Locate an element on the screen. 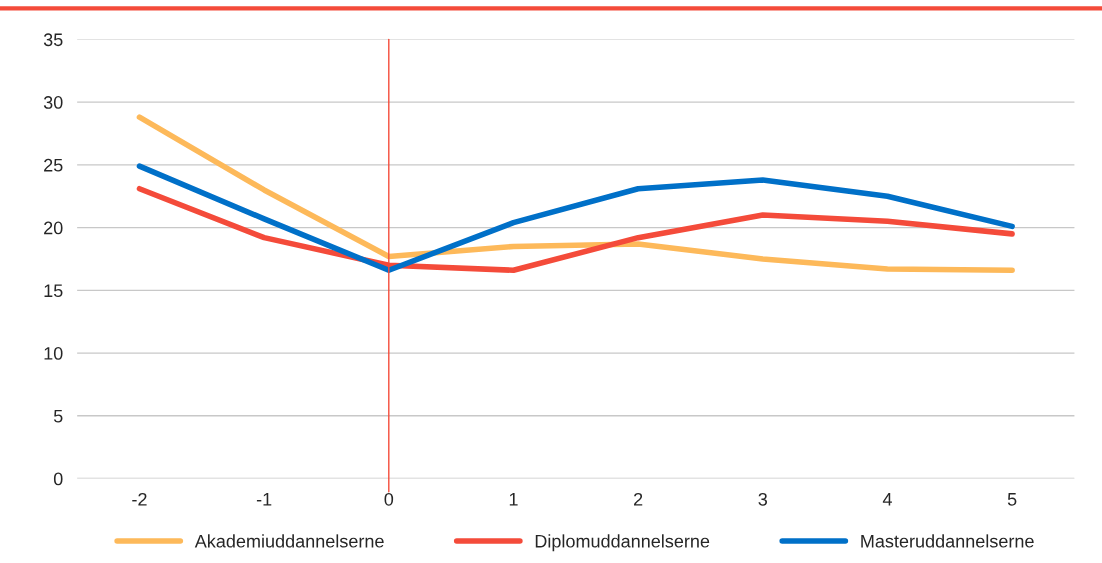 The height and width of the screenshot is (563, 1102). x-tick-label: 5 is located at coordinates (1012, 499).